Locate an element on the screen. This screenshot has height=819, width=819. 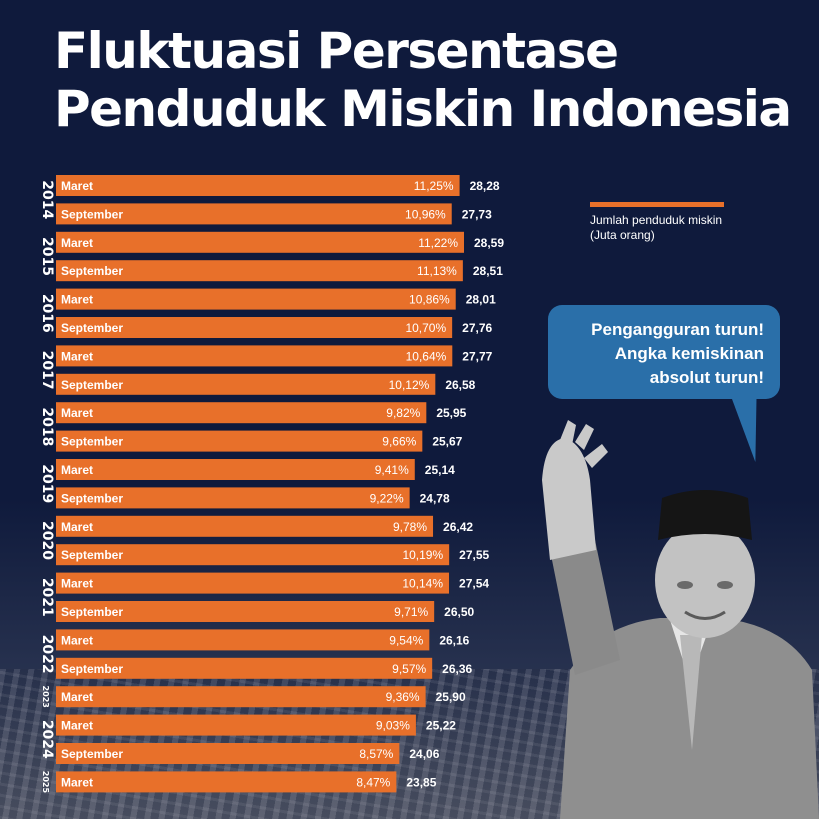
bar-percent-label: 9,57% is located at coordinates (409, 669).